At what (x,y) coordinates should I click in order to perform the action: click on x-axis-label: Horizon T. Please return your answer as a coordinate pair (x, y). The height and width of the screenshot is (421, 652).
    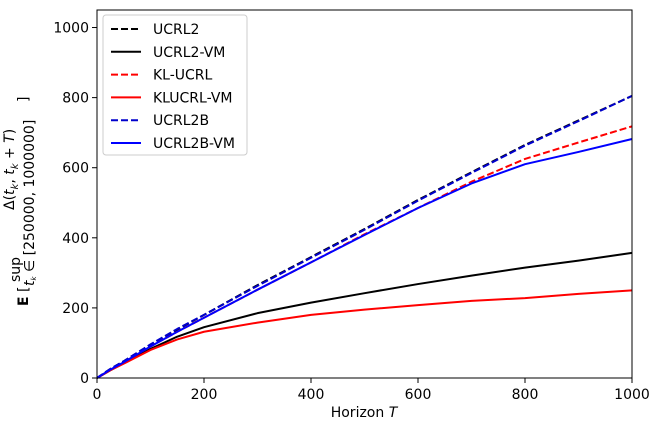
    Looking at the image, I should click on (365, 413).